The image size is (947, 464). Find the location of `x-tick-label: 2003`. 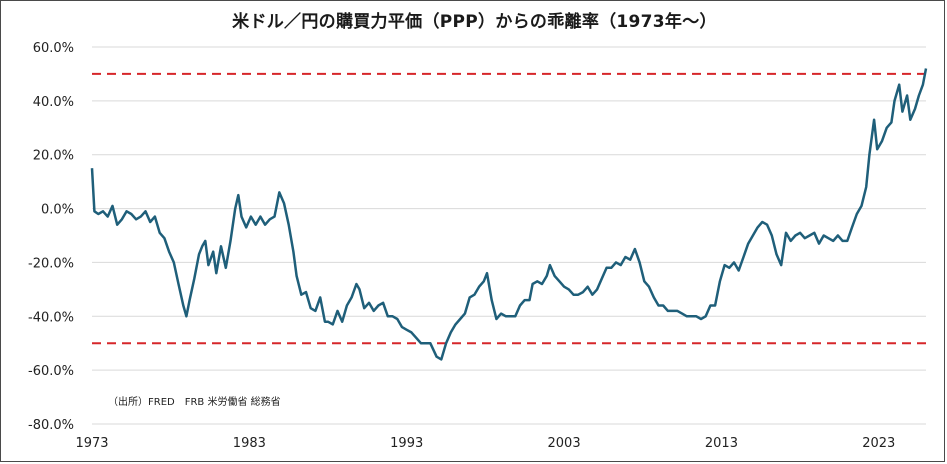

x-tick-label: 2003 is located at coordinates (564, 443).